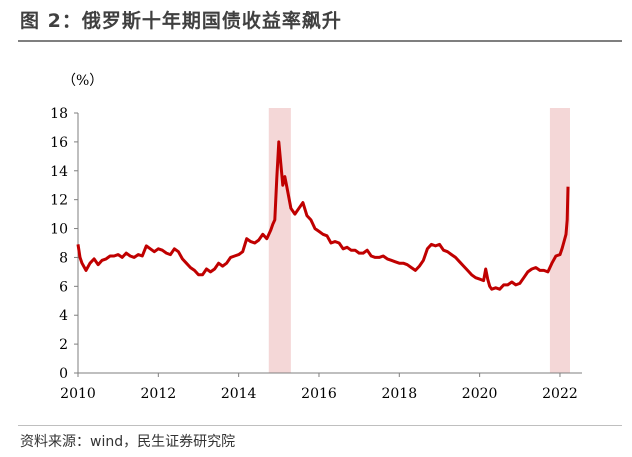 The width and height of the screenshot is (632, 457). I want to click on y-tick-label: 12, so click(59, 201).